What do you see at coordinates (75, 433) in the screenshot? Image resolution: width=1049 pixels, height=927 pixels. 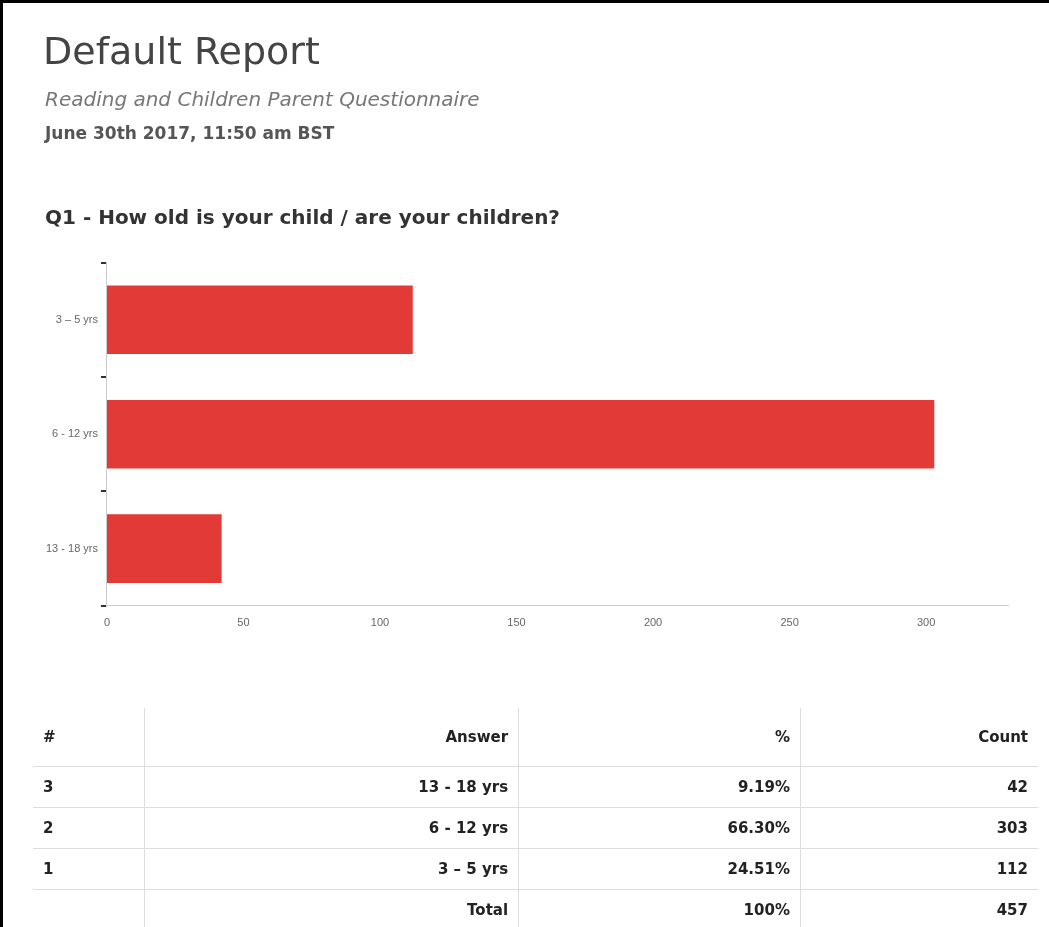 I see `y-tick-label: 6 - 12 yrs` at bounding box center [75, 433].